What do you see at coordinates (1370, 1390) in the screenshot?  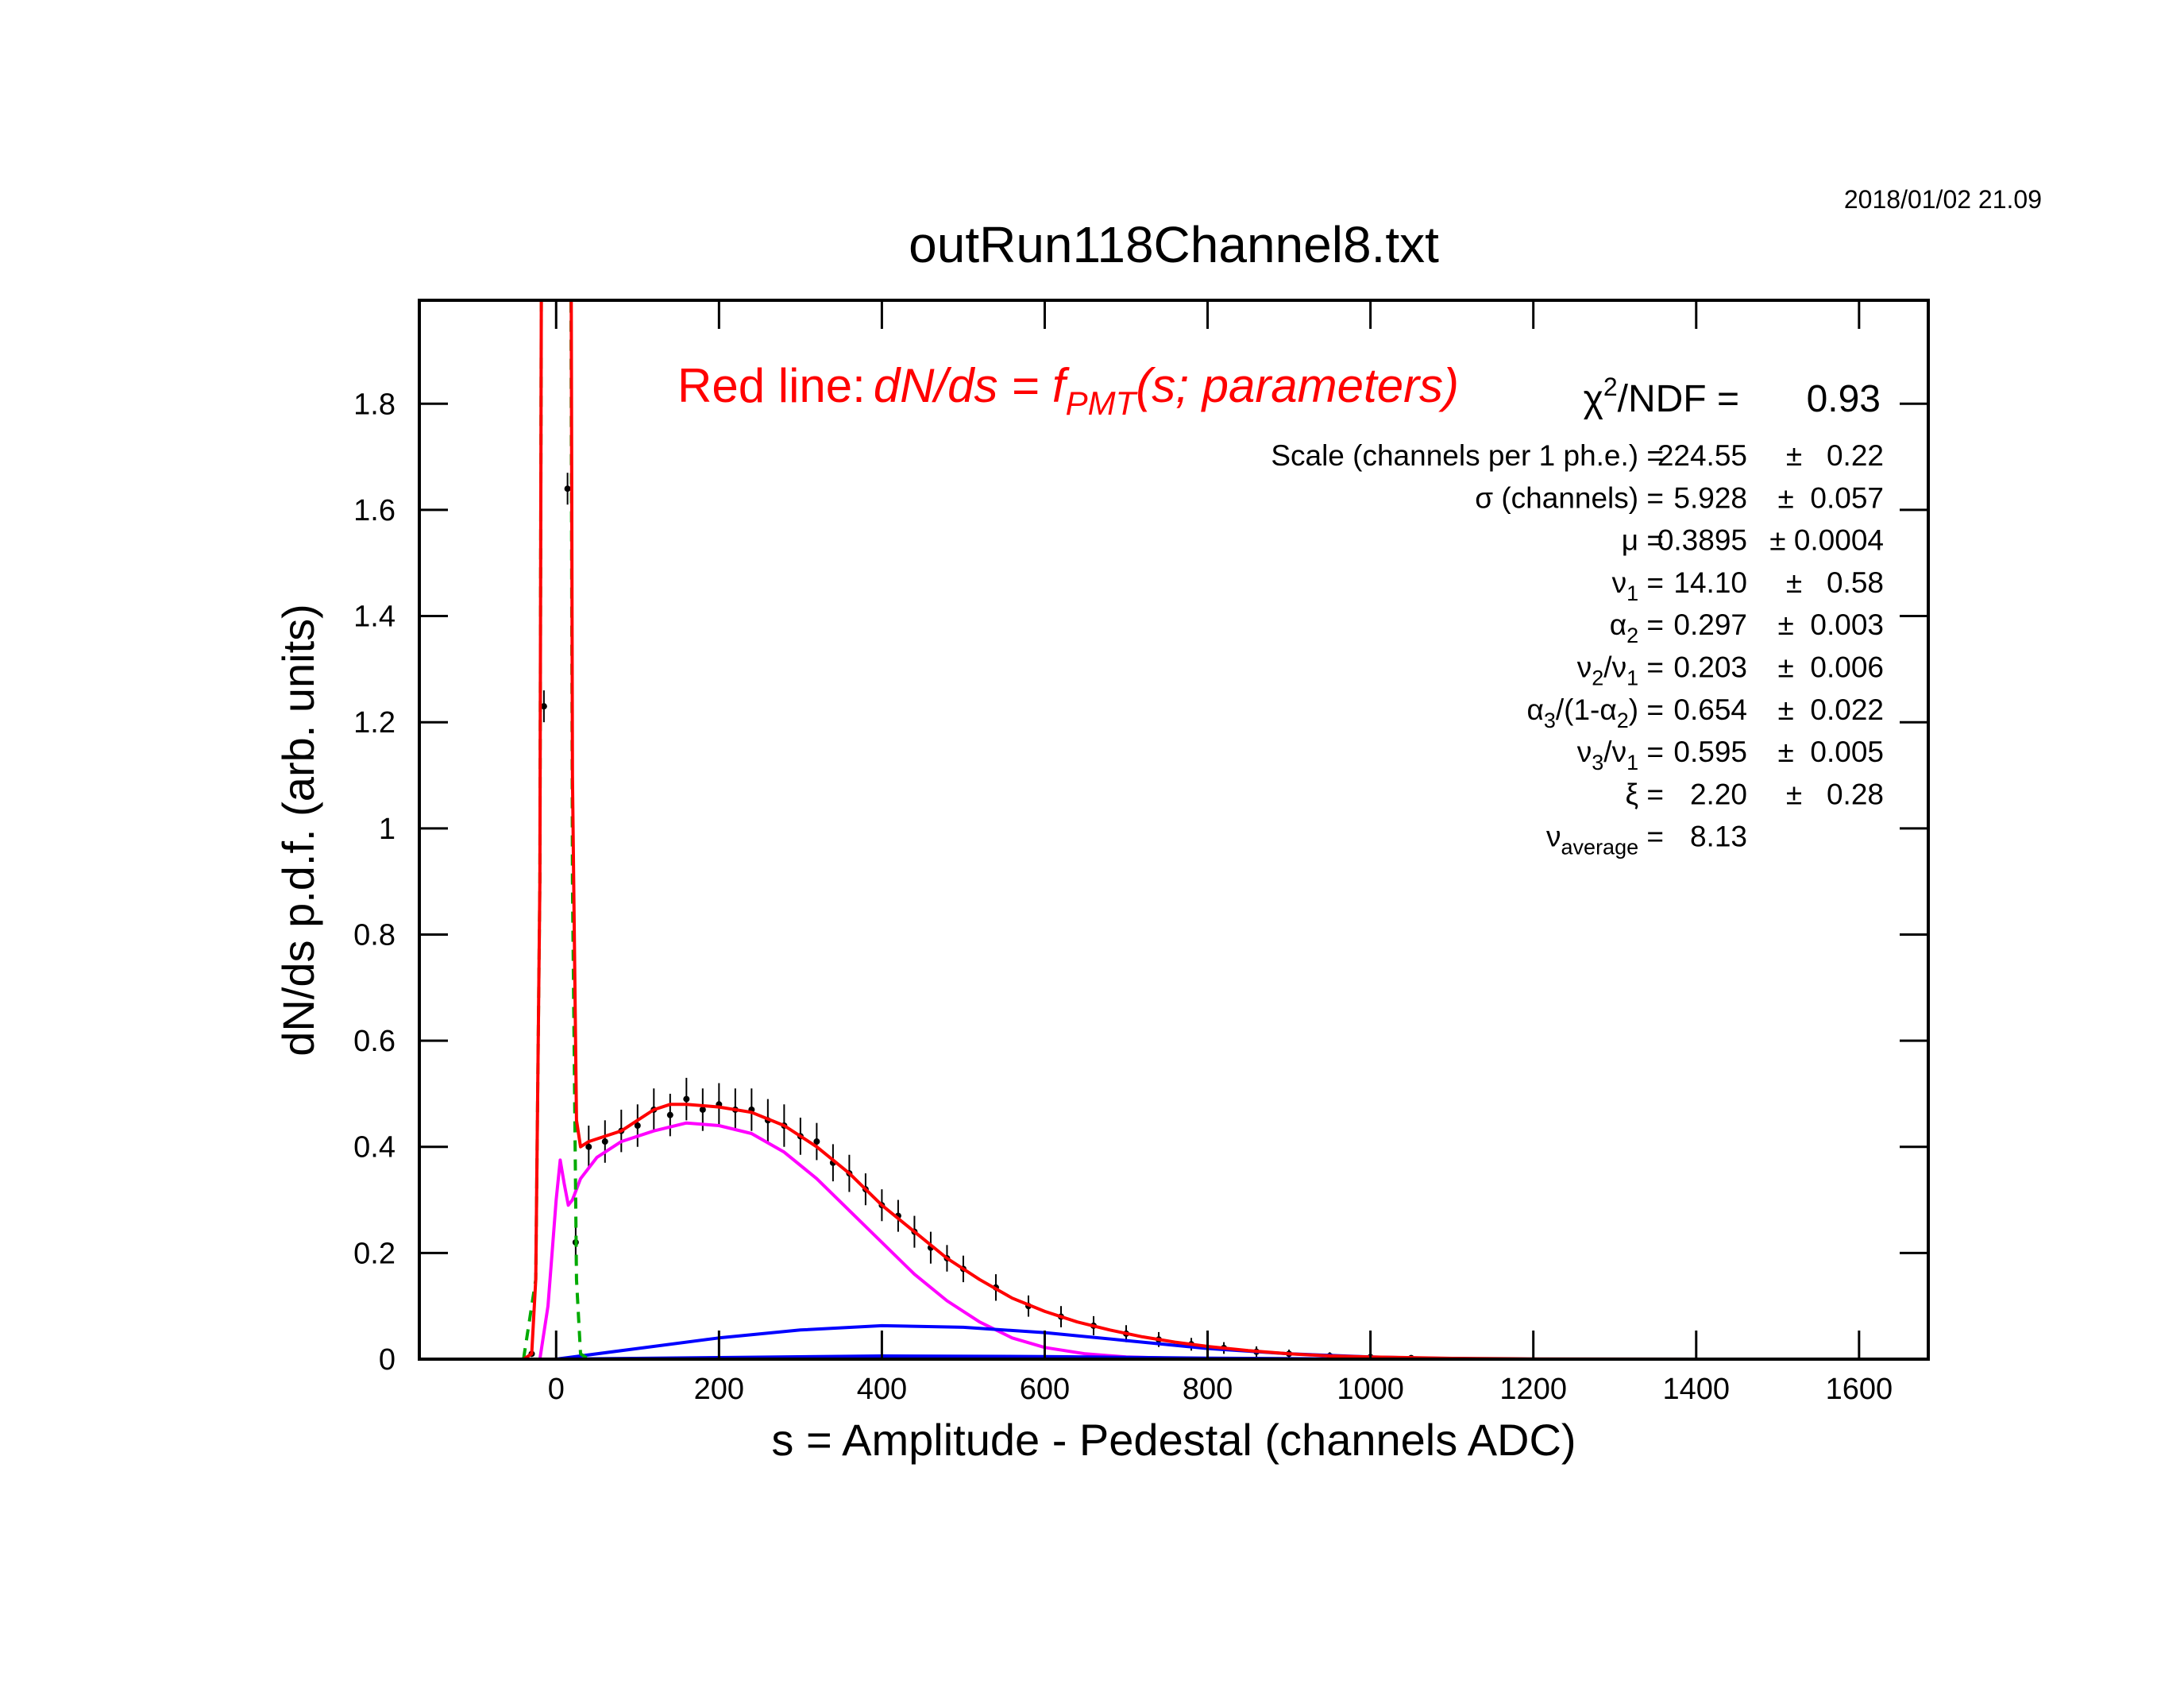 I see `x-tick-label: 1000` at bounding box center [1370, 1390].